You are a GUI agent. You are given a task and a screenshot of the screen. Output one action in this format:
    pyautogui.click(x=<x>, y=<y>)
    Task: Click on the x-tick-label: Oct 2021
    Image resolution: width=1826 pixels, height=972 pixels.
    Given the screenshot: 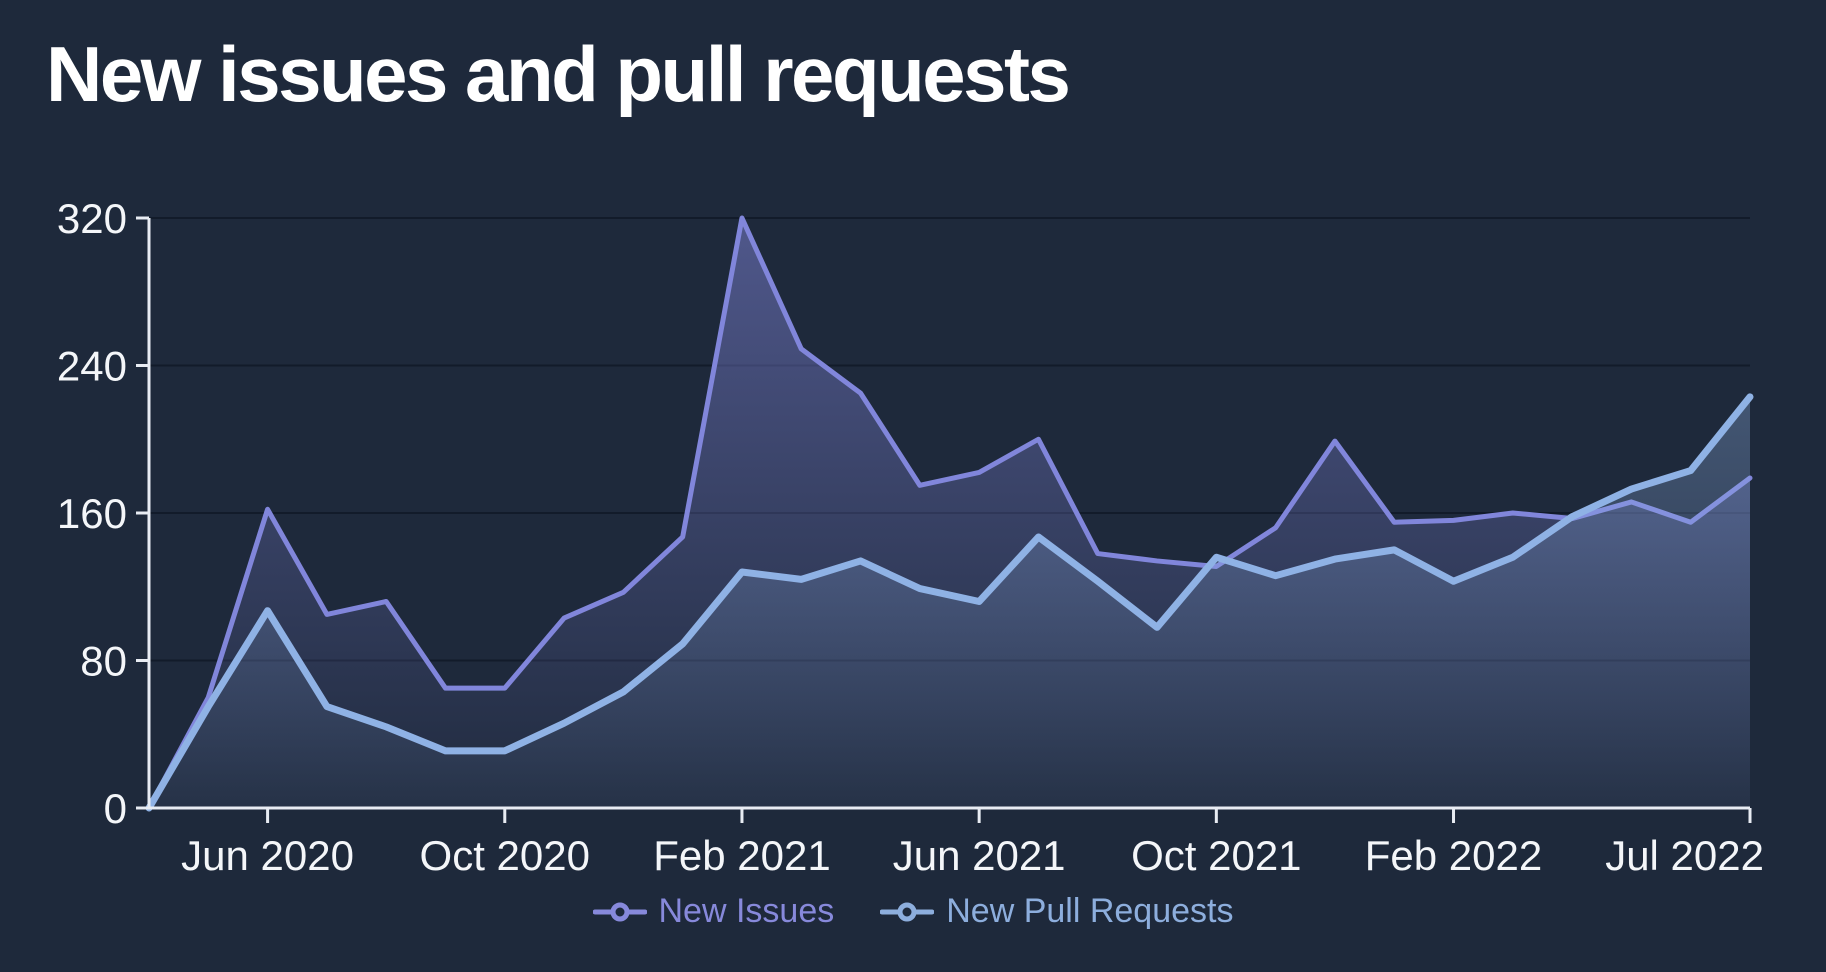 What is the action you would take?
    pyautogui.click(x=1216, y=855)
    